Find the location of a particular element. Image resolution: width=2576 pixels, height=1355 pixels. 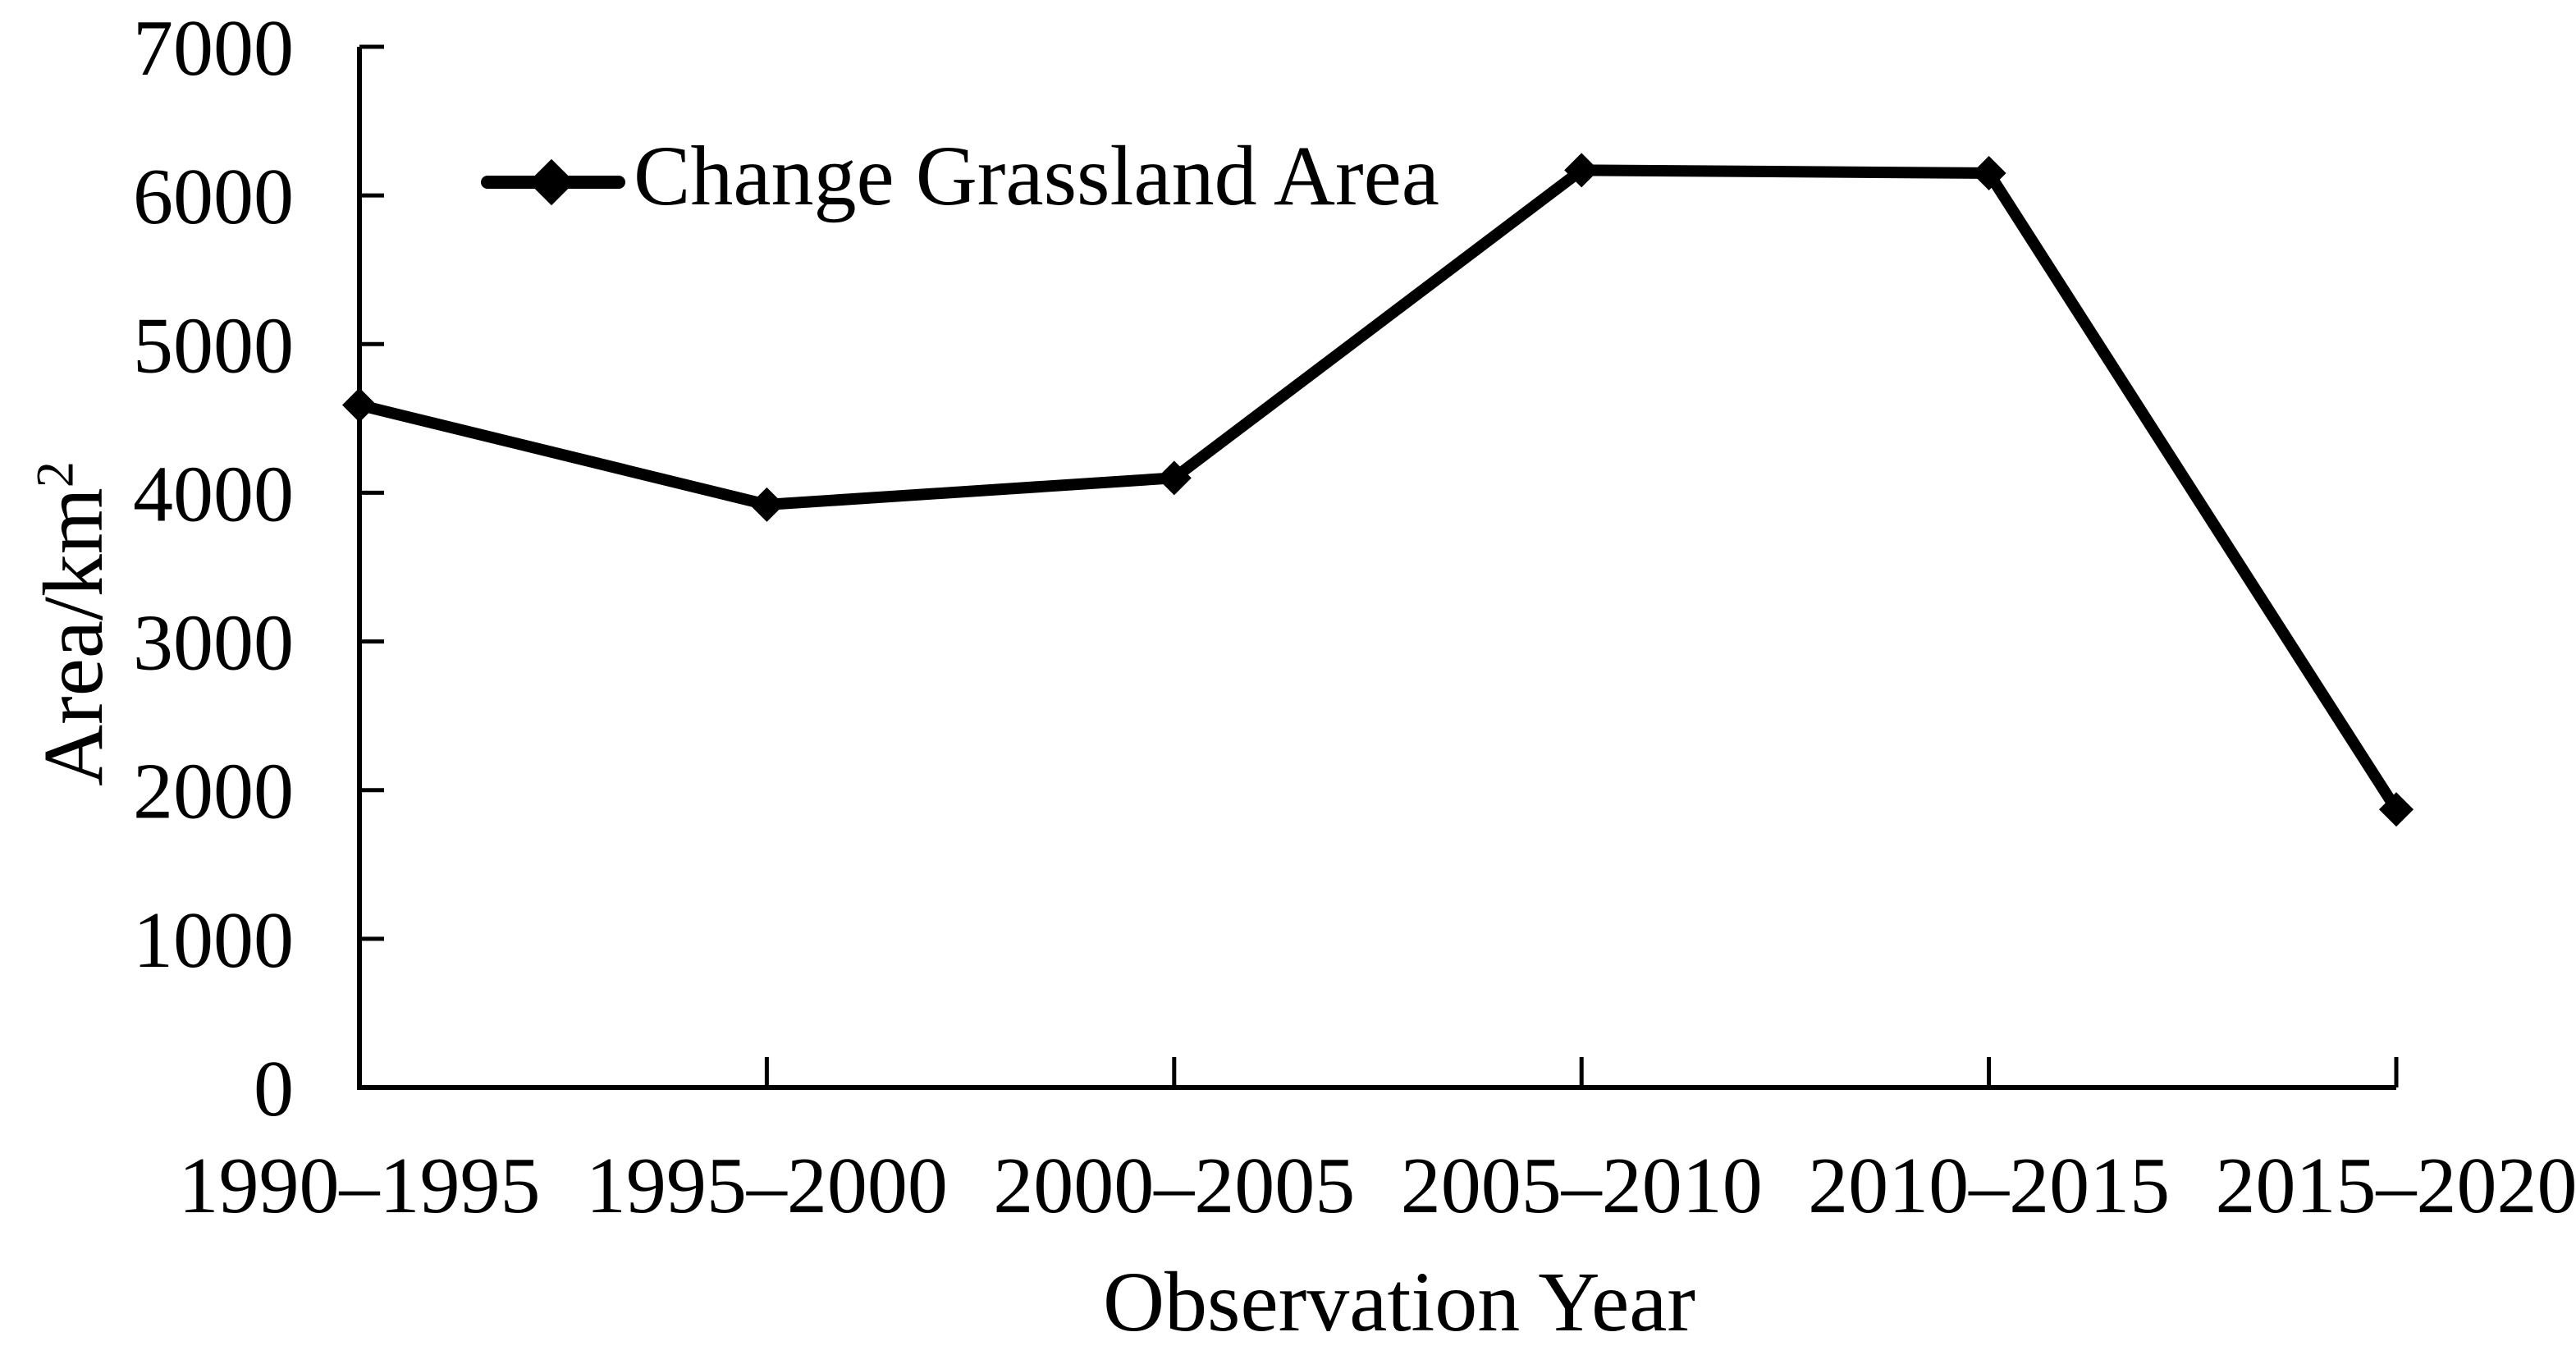

x-tick-label: 1995–2000 is located at coordinates (767, 1186).